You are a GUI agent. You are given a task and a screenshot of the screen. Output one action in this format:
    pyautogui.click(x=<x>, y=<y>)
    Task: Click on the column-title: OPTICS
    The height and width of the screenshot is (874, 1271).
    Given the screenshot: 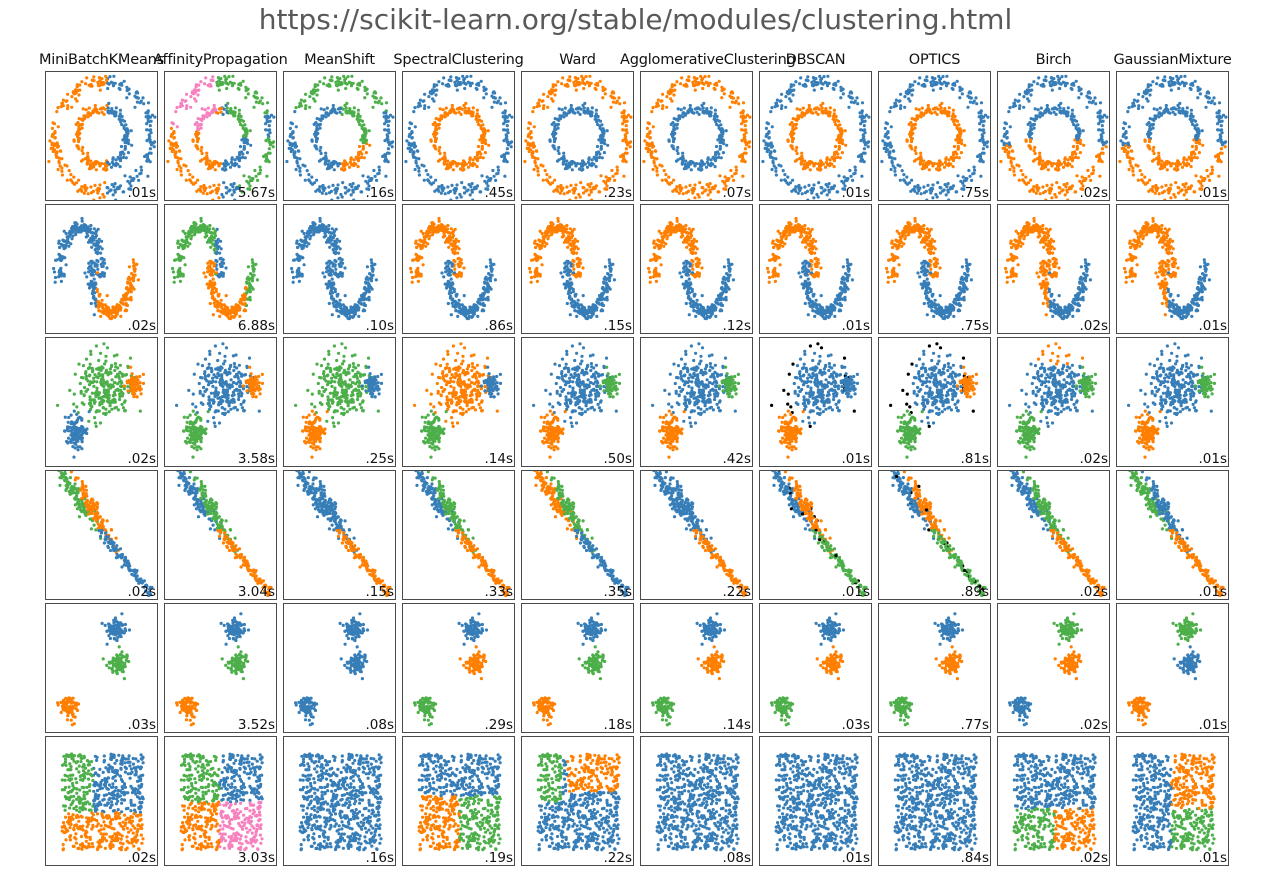 What is the action you would take?
    pyautogui.click(x=934, y=60)
    